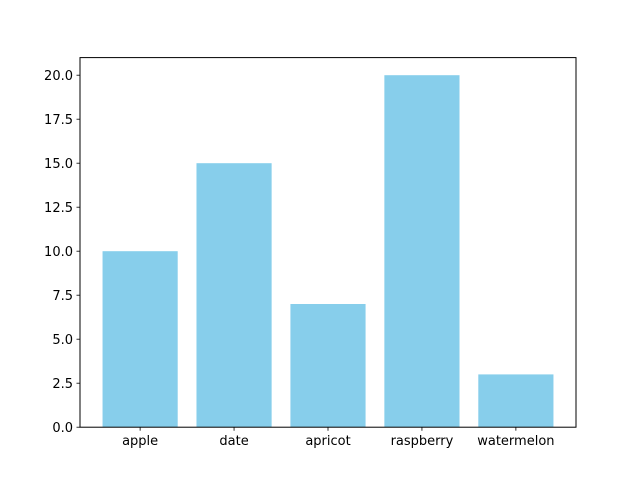  Describe the element at coordinates (58, 252) in the screenshot. I see `y-tick-label: 10.0` at that location.